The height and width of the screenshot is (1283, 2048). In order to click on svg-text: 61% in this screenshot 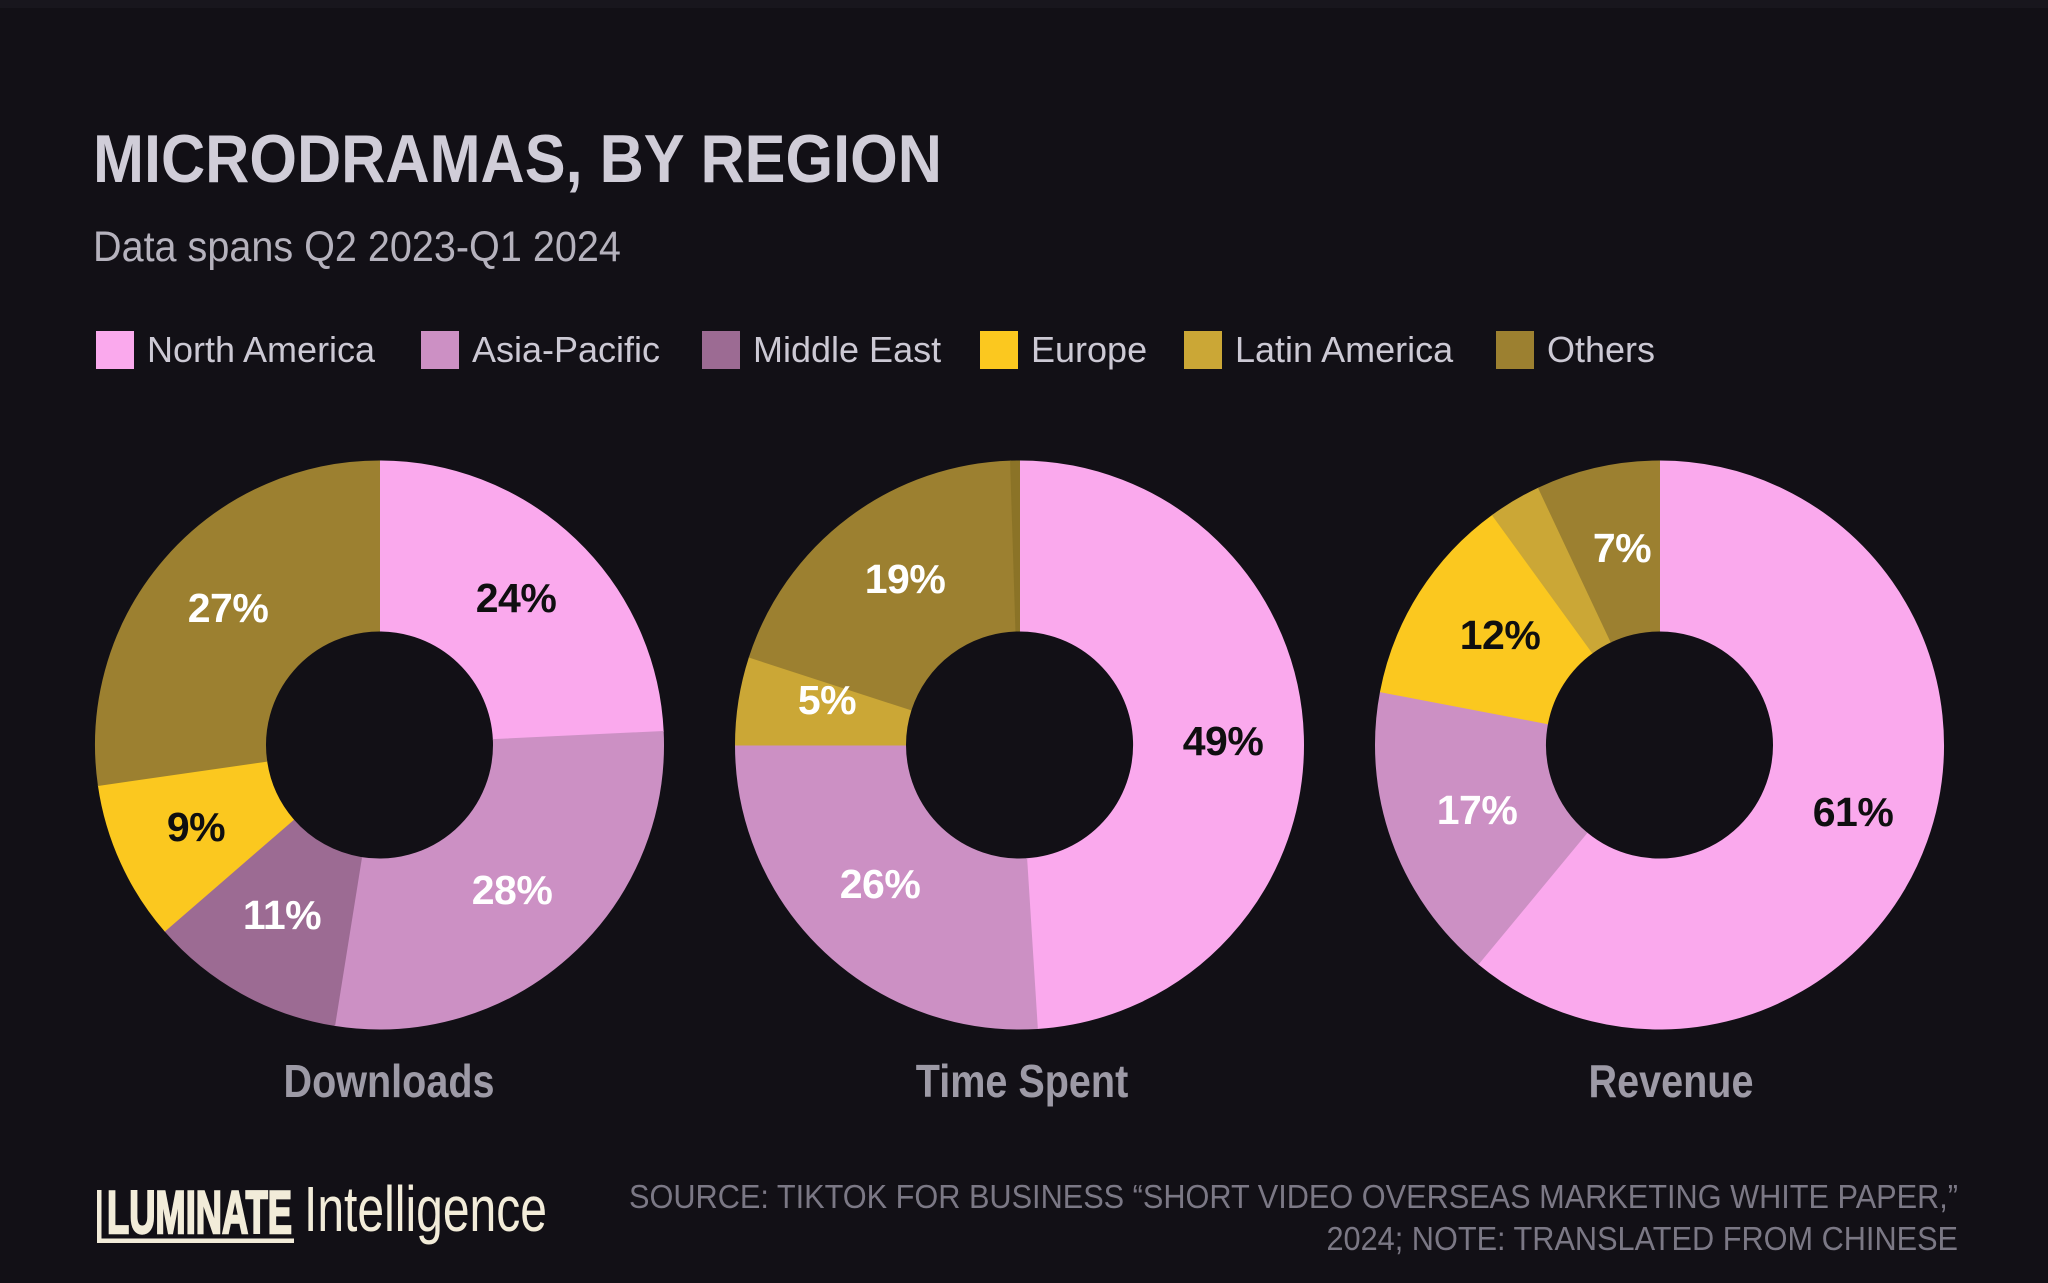, I will do `click(1853, 812)`.